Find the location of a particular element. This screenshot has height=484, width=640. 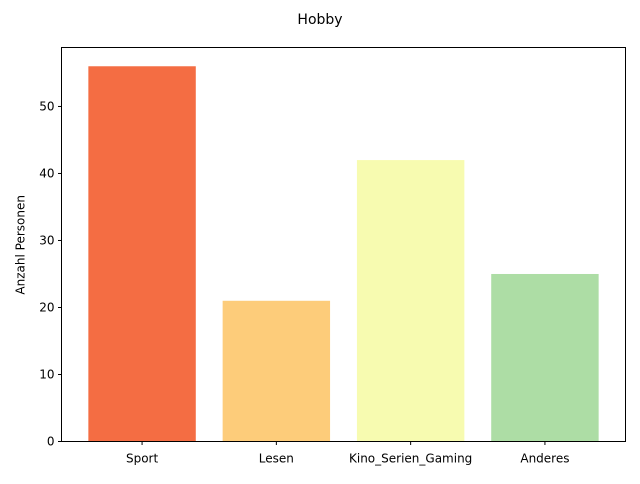

x-axis: Sport Lesen Kino_Serien_Gaming Anderes is located at coordinates (347, 453).